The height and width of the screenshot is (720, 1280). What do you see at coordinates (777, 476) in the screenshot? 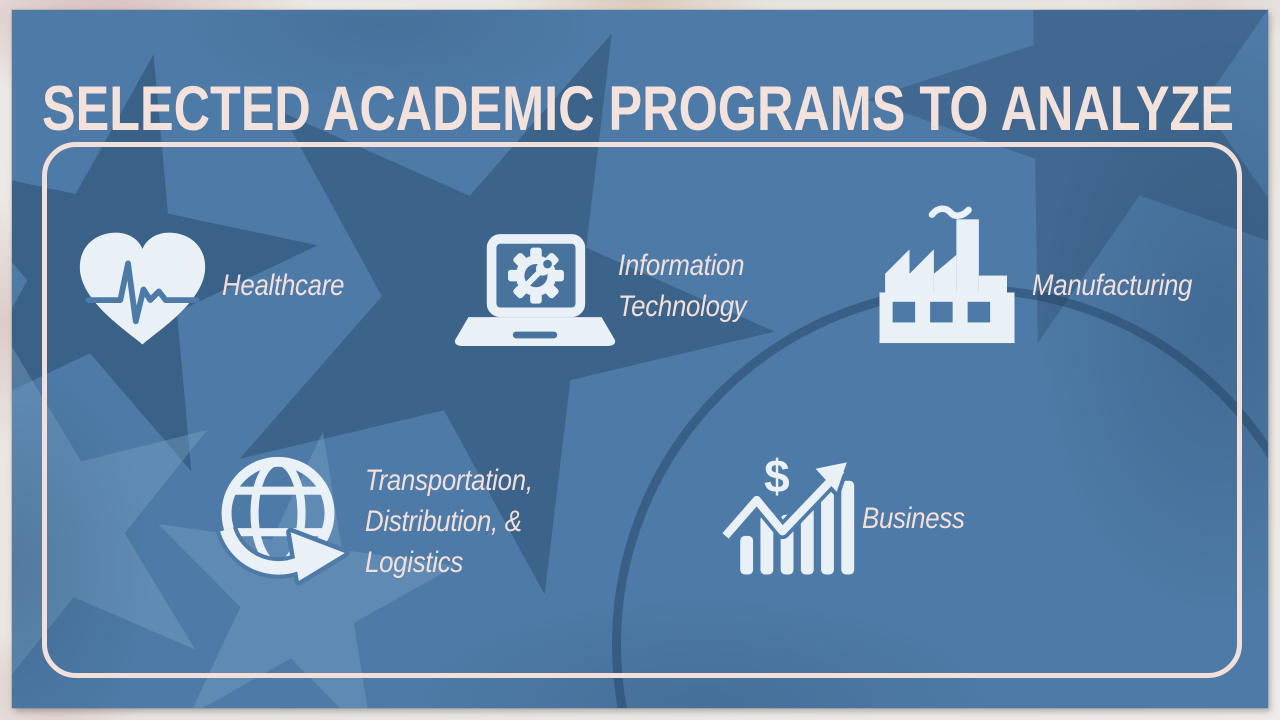
I see `dollar-sign-glyph: $` at bounding box center [777, 476].